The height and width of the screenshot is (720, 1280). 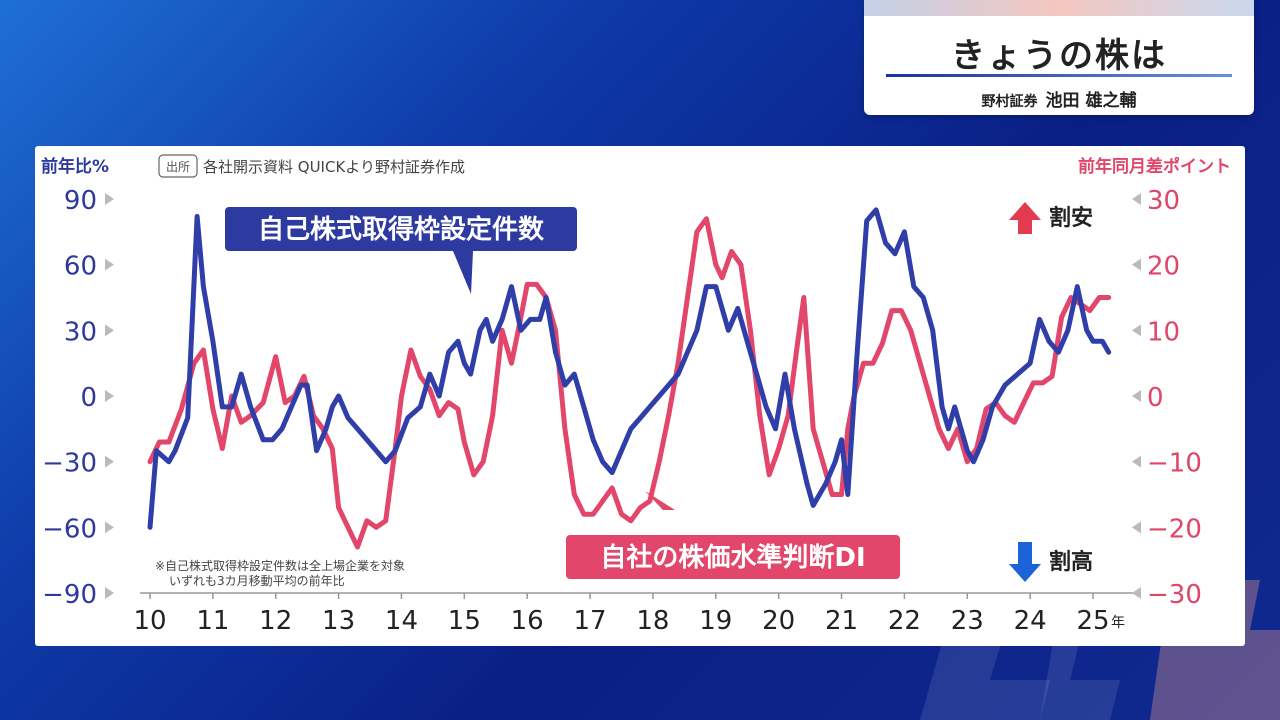 I want to click on left-tick-label: 60, so click(x=80, y=267).